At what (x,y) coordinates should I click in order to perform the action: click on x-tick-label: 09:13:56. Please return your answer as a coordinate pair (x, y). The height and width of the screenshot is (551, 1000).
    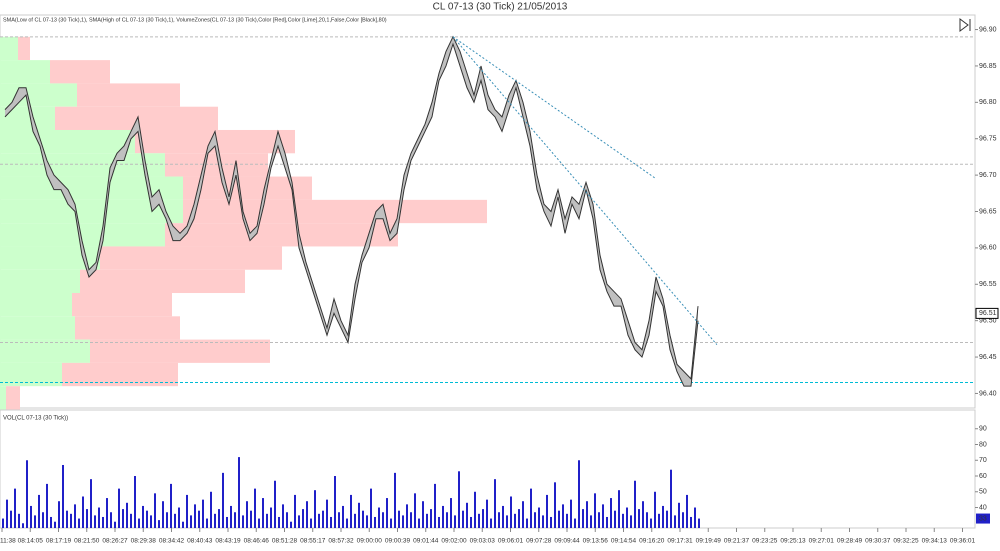
    Looking at the image, I should click on (596, 541).